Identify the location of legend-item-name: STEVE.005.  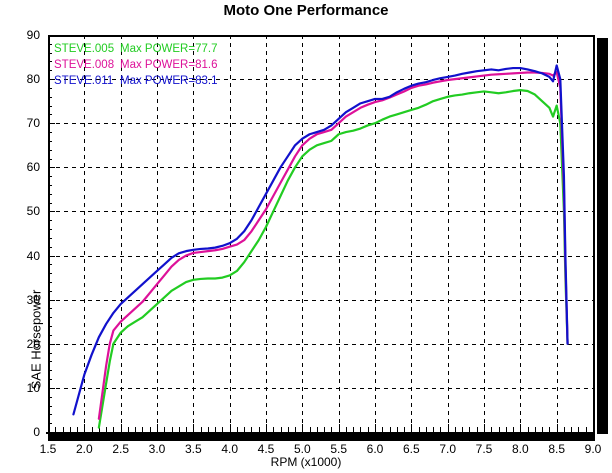
(84, 49).